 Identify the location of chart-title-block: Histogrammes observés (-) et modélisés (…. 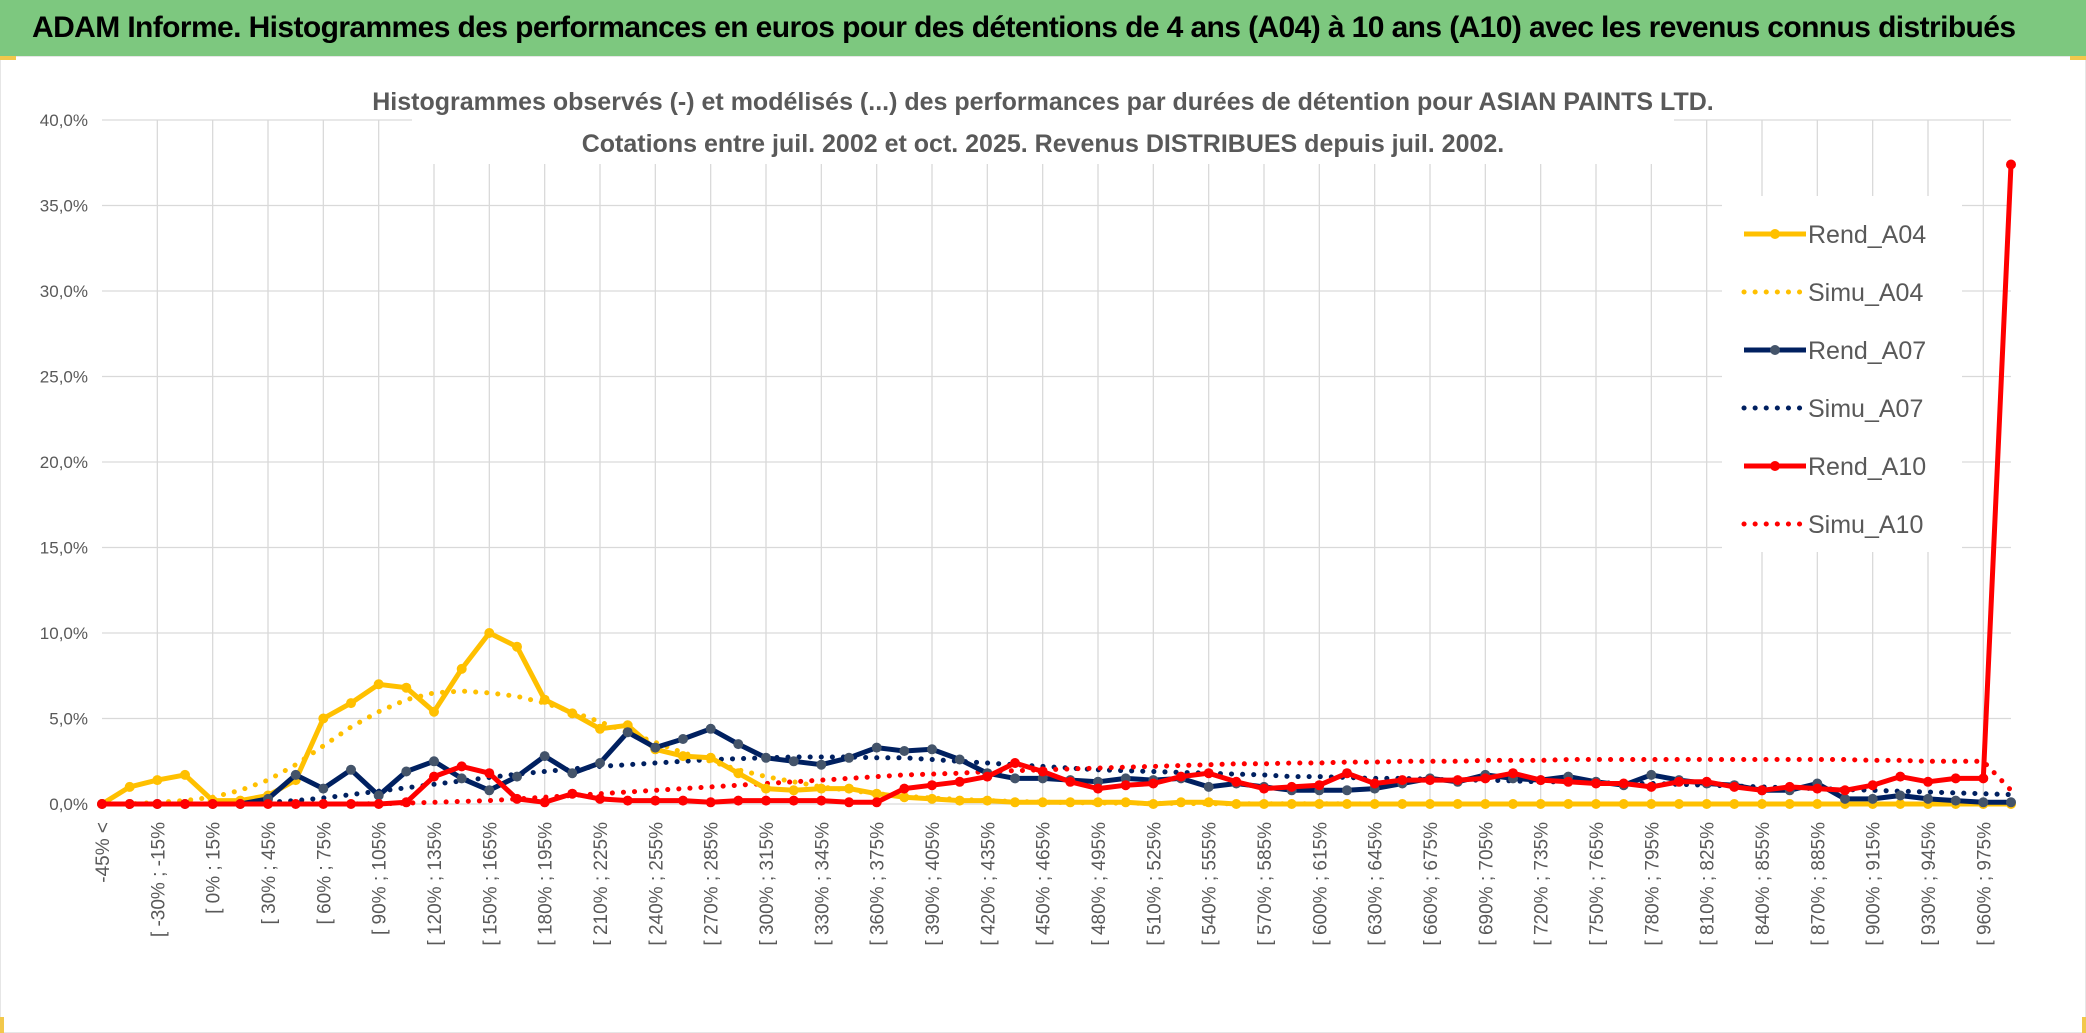
(1043, 124).